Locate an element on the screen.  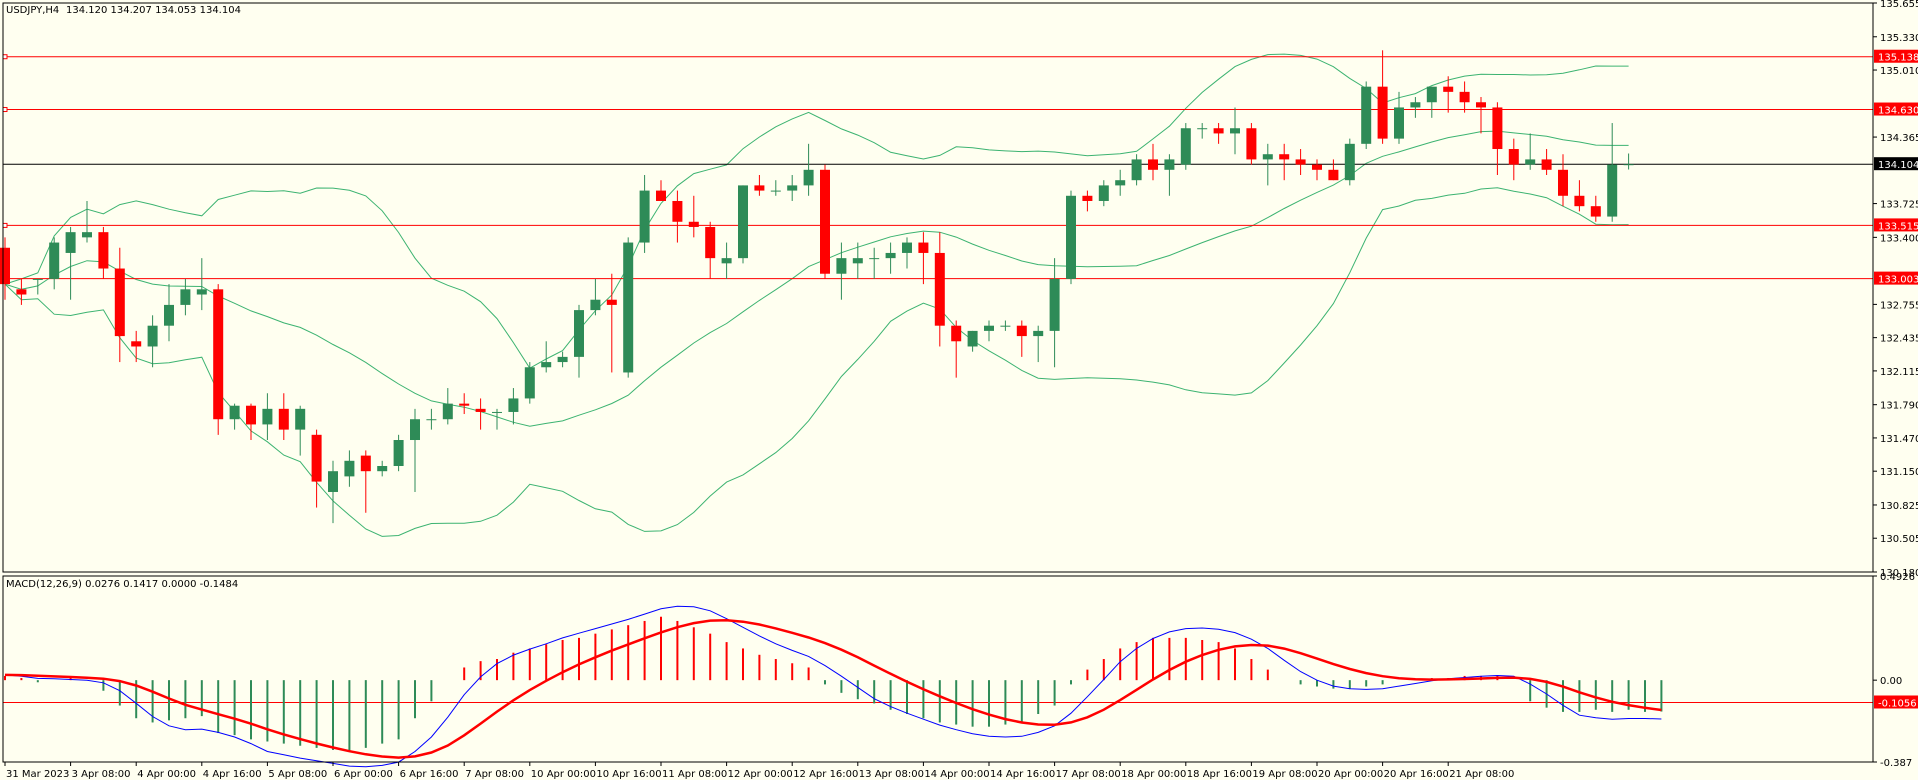
x-tick-label: 21 Apr 08:00 is located at coordinates (1481, 774).